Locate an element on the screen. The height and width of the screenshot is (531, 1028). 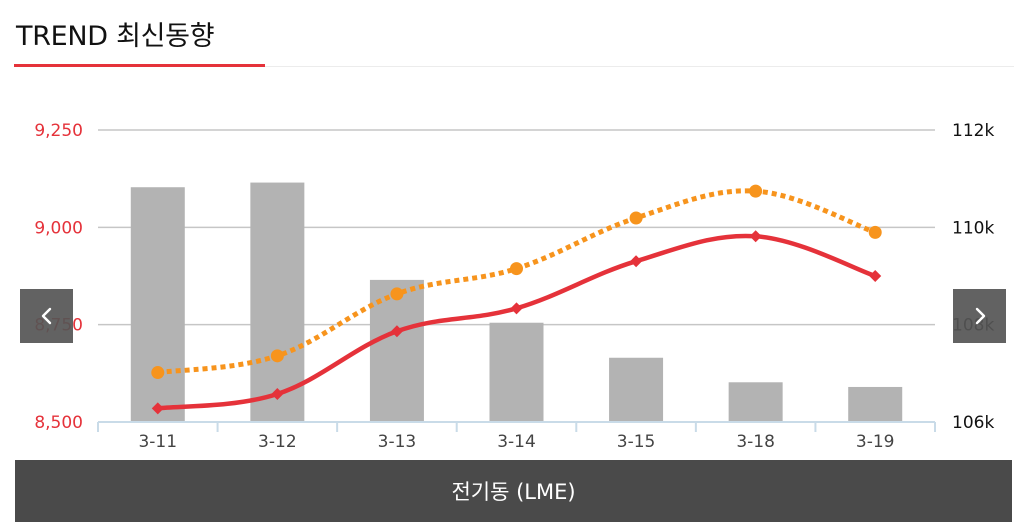
x-tick-label: 3-14 is located at coordinates (516, 442).